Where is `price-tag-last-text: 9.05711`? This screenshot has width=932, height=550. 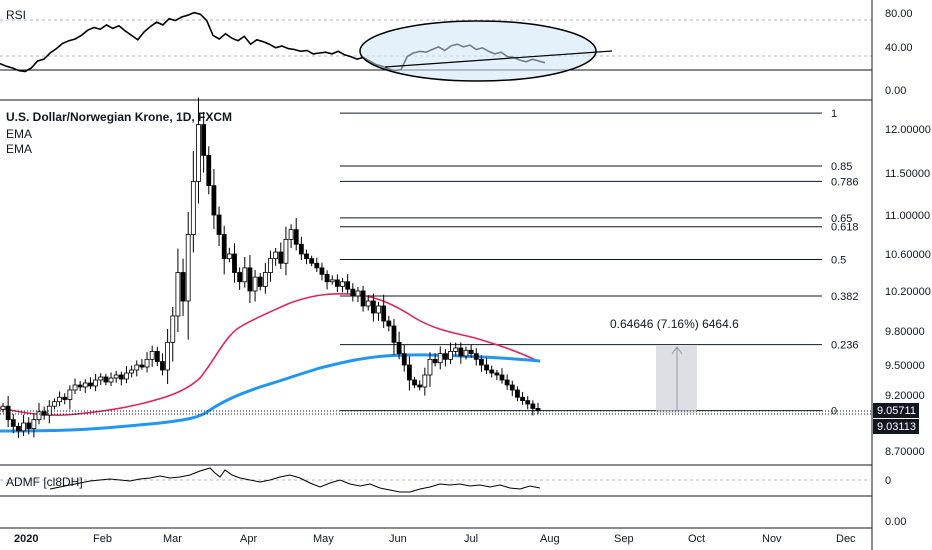
price-tag-last-text: 9.05711 is located at coordinates (896, 411).